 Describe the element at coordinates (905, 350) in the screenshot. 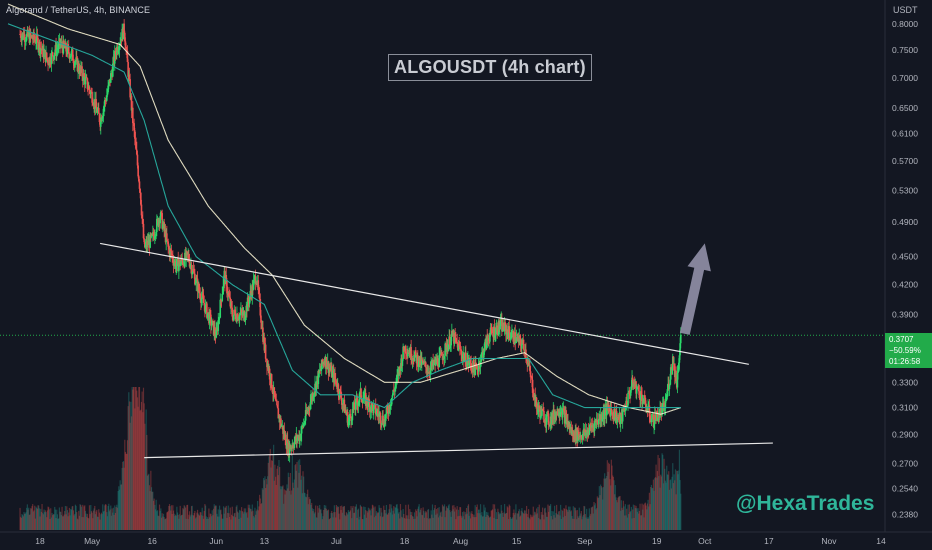

I see `price-change: −50.59%` at that location.